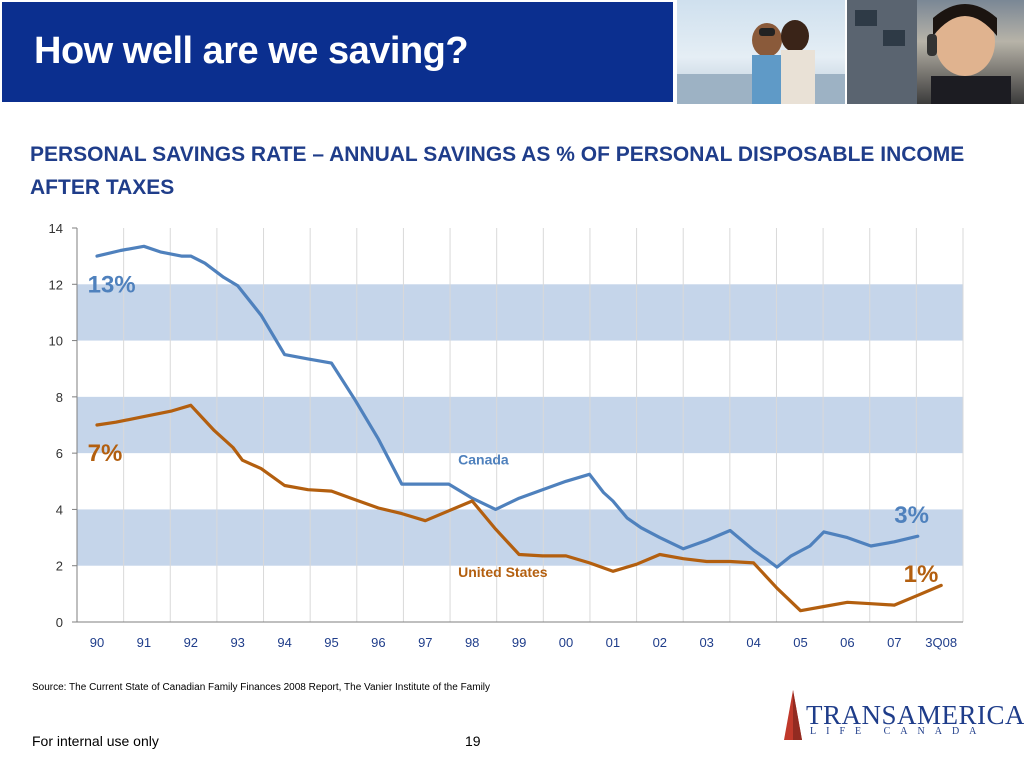  I want to click on y-tick-label-0: 0, so click(59, 622).